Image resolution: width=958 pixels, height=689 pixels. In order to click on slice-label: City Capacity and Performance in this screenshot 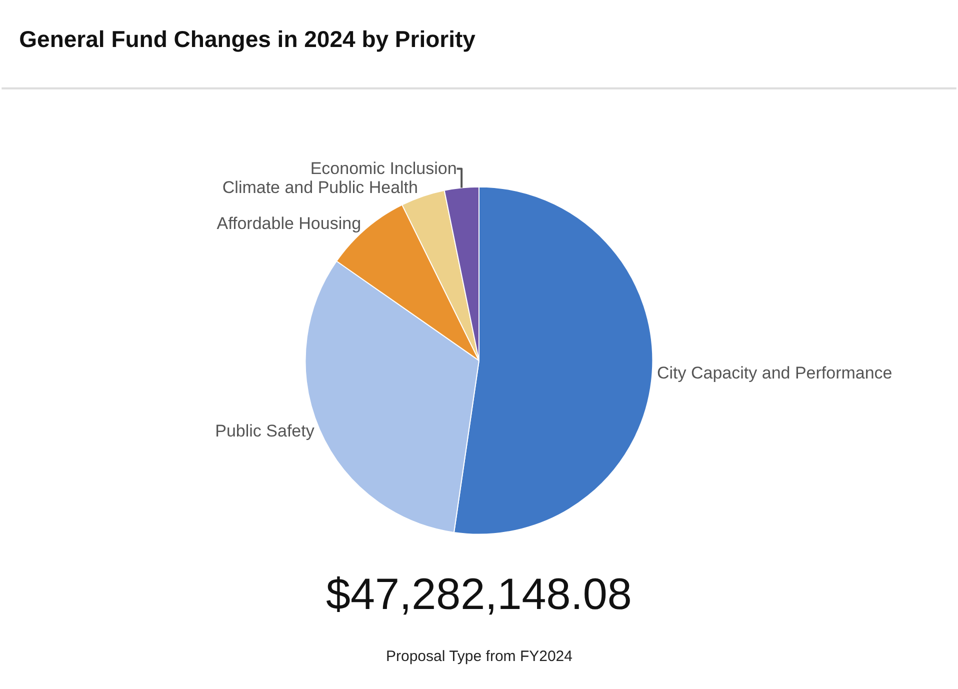, I will do `click(774, 373)`.